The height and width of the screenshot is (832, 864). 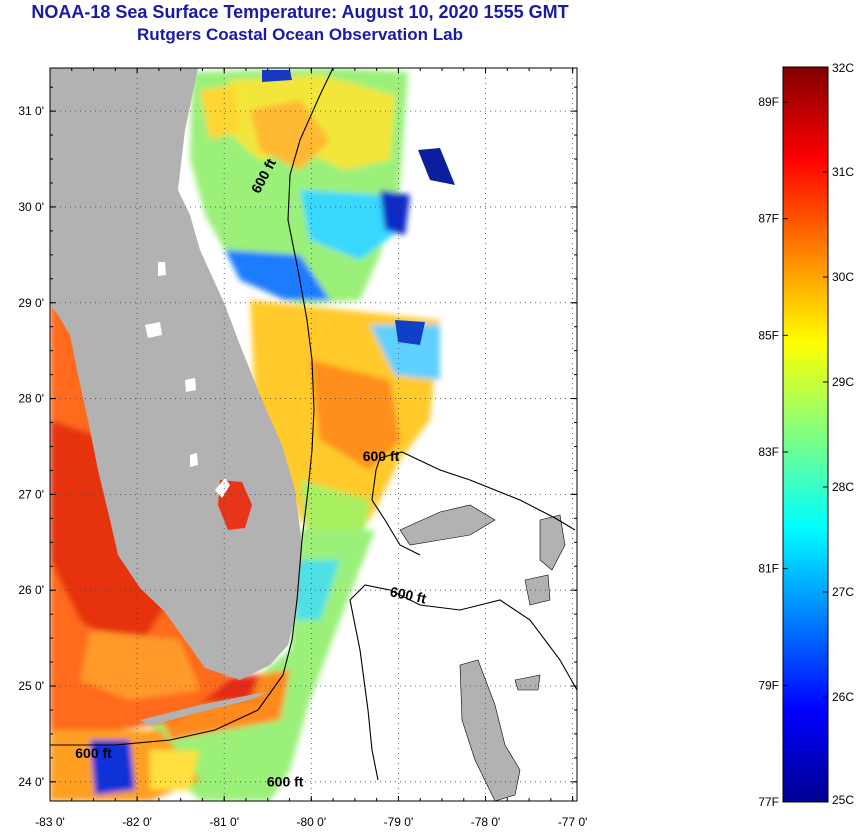 I want to click on lat-tick-label: 31 0', so click(x=31, y=111).